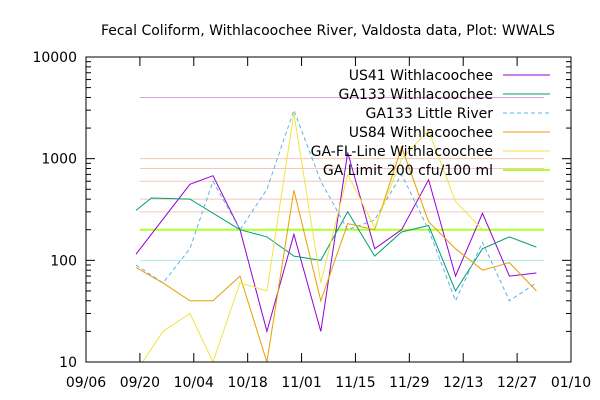  I want to click on x-tick-label: 11/29, so click(409, 383).